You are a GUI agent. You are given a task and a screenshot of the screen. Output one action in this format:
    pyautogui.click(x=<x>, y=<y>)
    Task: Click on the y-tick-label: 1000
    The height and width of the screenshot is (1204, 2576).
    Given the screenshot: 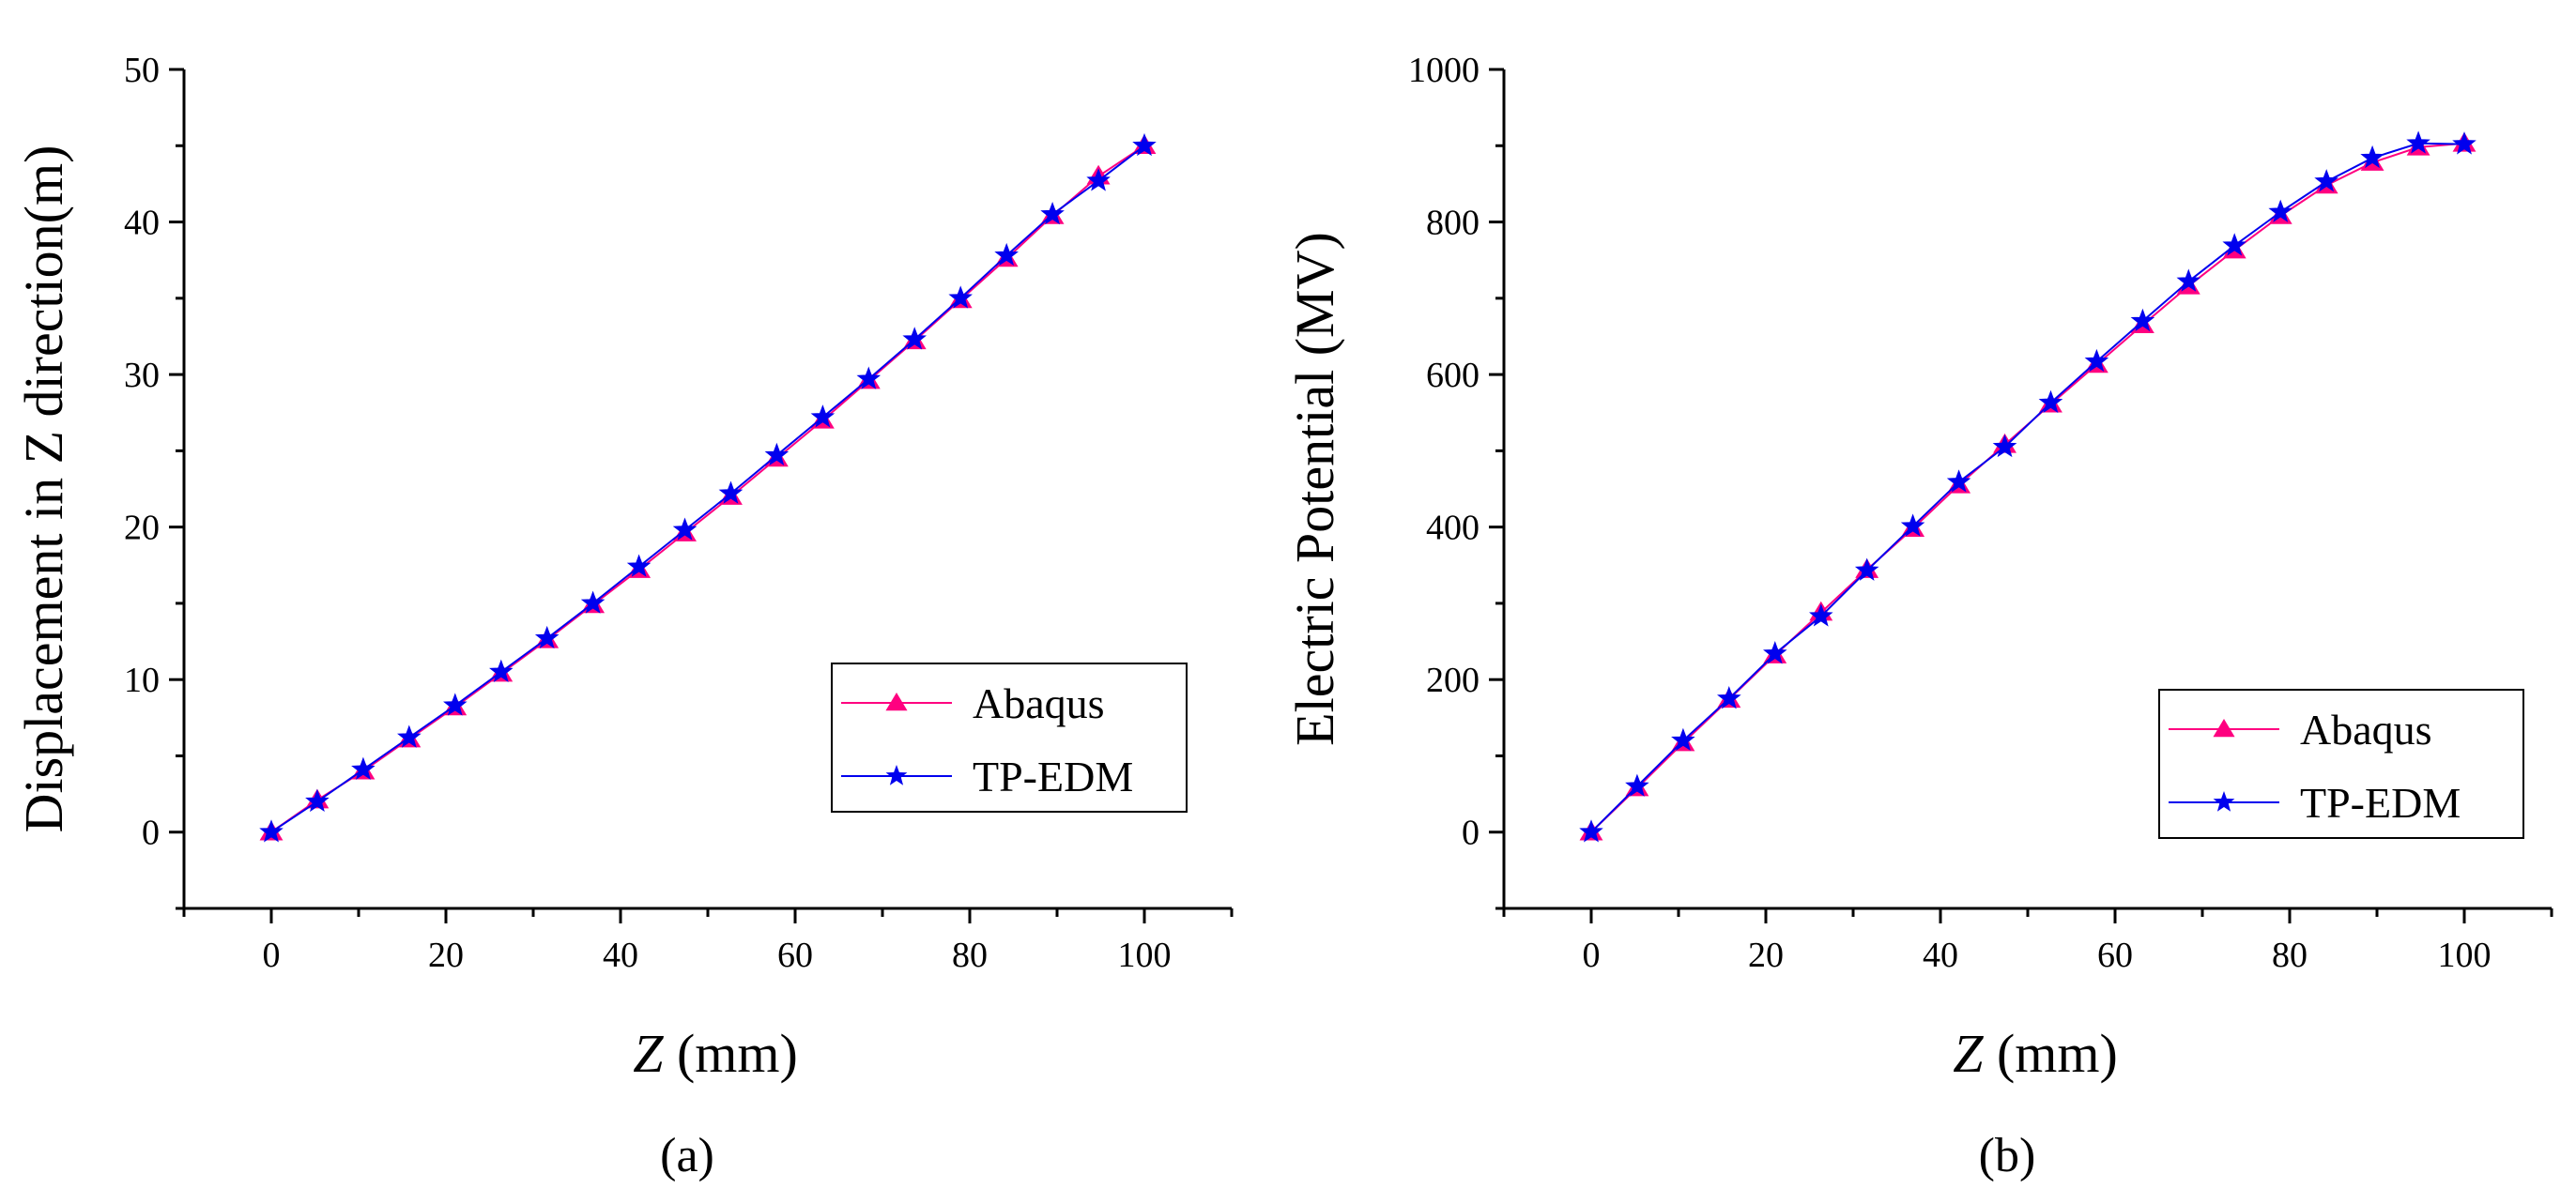 What is the action you would take?
    pyautogui.click(x=1444, y=70)
    